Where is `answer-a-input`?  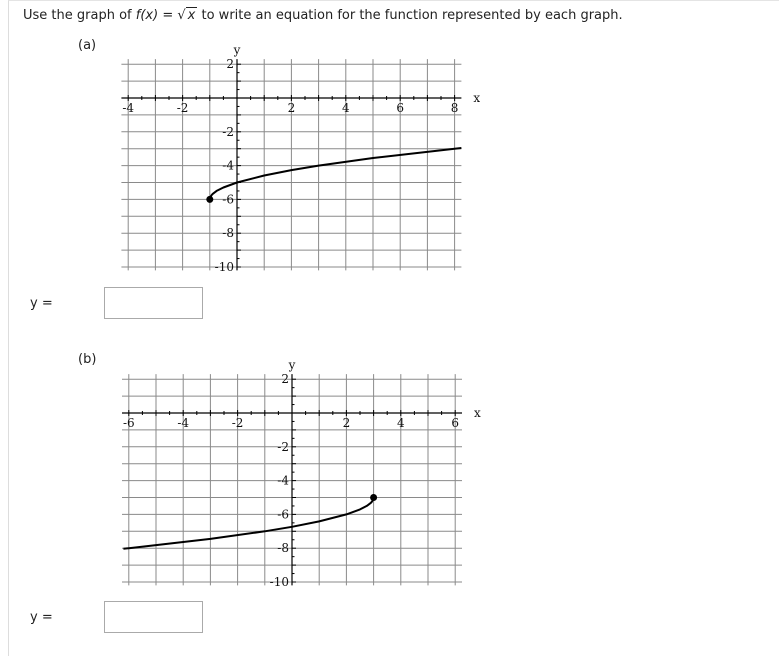
answer-a-input is located at coordinates (153, 303).